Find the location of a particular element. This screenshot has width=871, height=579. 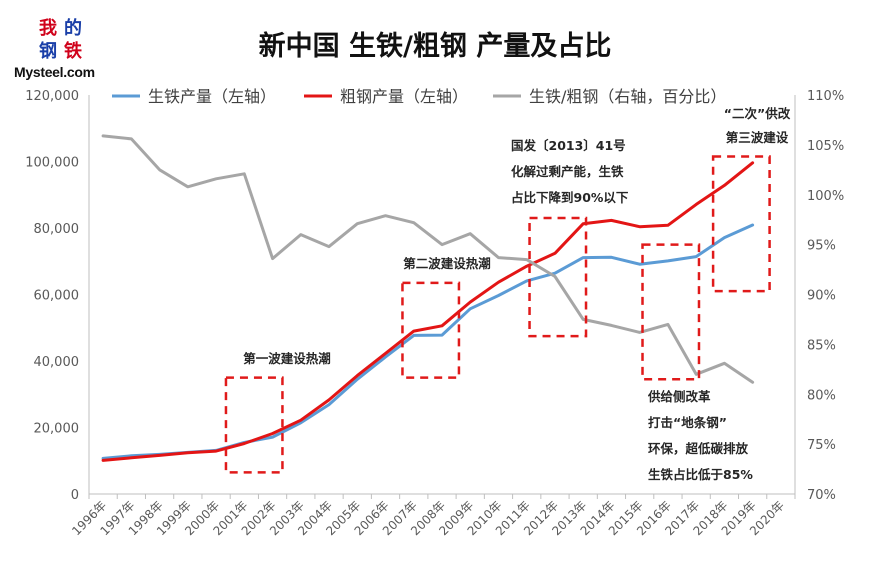

annotation-text: 环保，超低碳排放 is located at coordinates (698, 448).